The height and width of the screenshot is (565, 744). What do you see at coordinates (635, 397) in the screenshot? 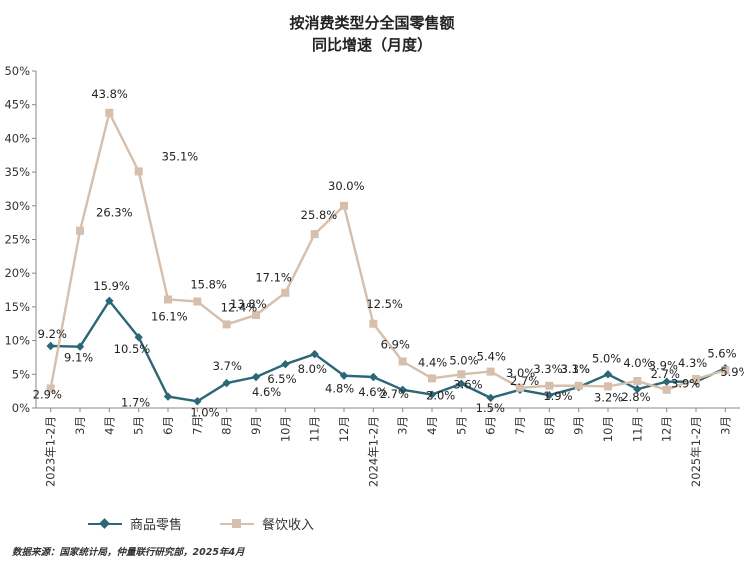
I see `retail-data-label: 2.8%` at bounding box center [635, 397].